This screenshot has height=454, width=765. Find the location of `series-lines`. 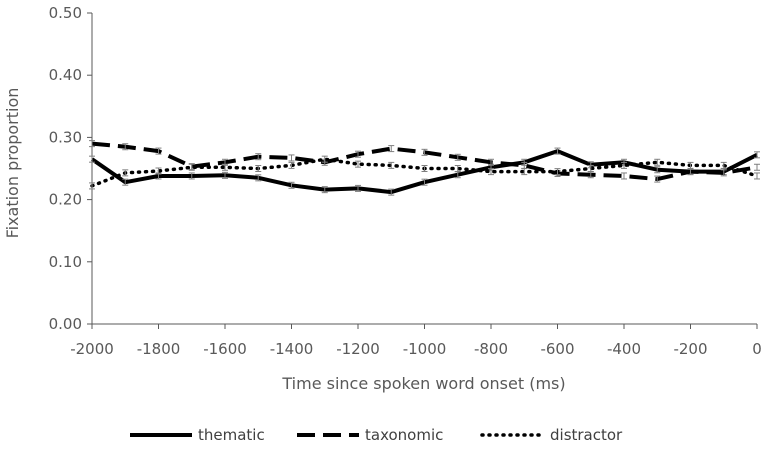

series-lines is located at coordinates (424, 168).